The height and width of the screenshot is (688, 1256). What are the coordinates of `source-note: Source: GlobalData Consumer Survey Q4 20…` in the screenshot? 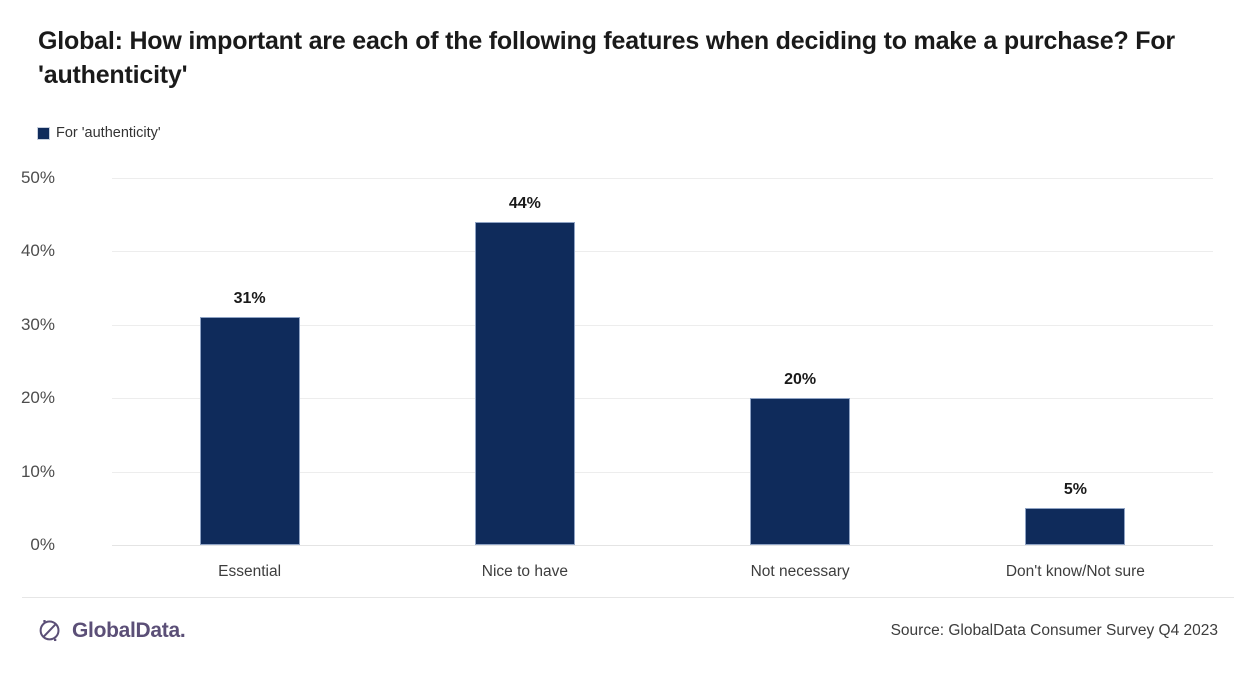 It's located at (1054, 630).